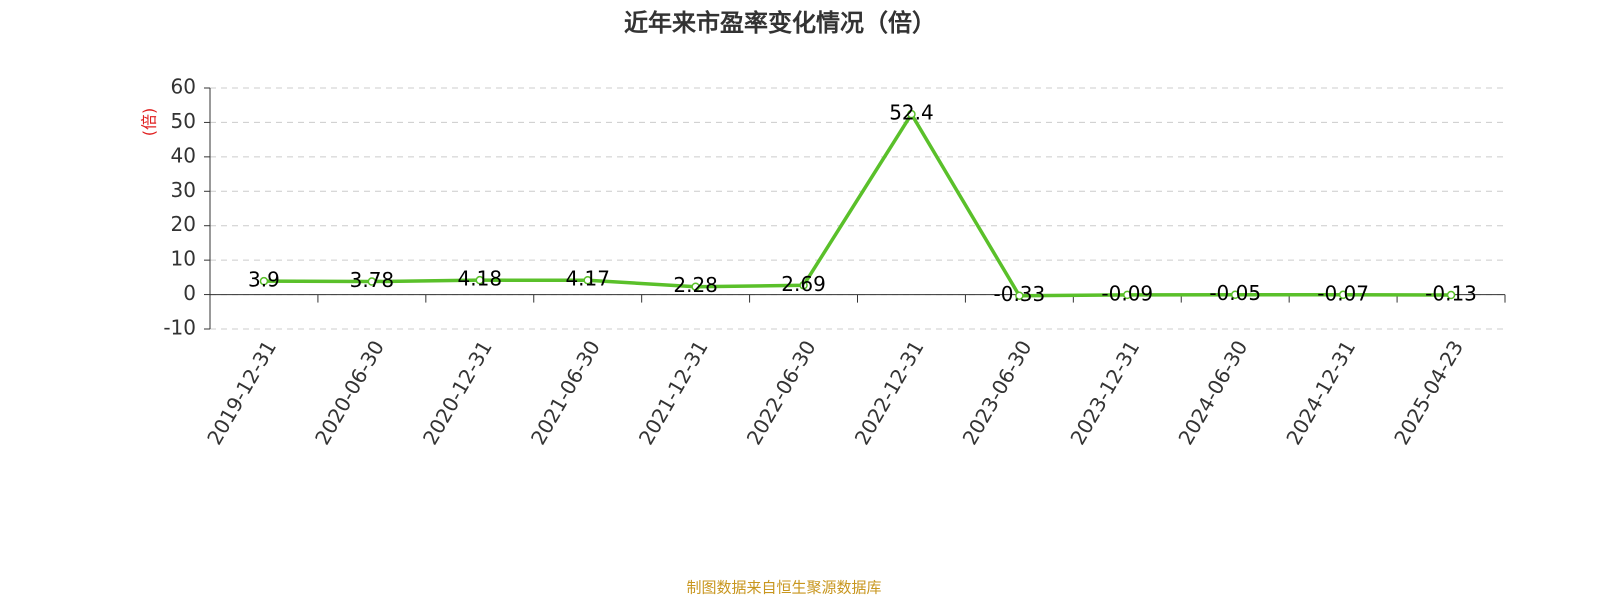 The height and width of the screenshot is (600, 1600). What do you see at coordinates (149, 122) in the screenshot?
I see `y-axis-label: (倍)` at bounding box center [149, 122].